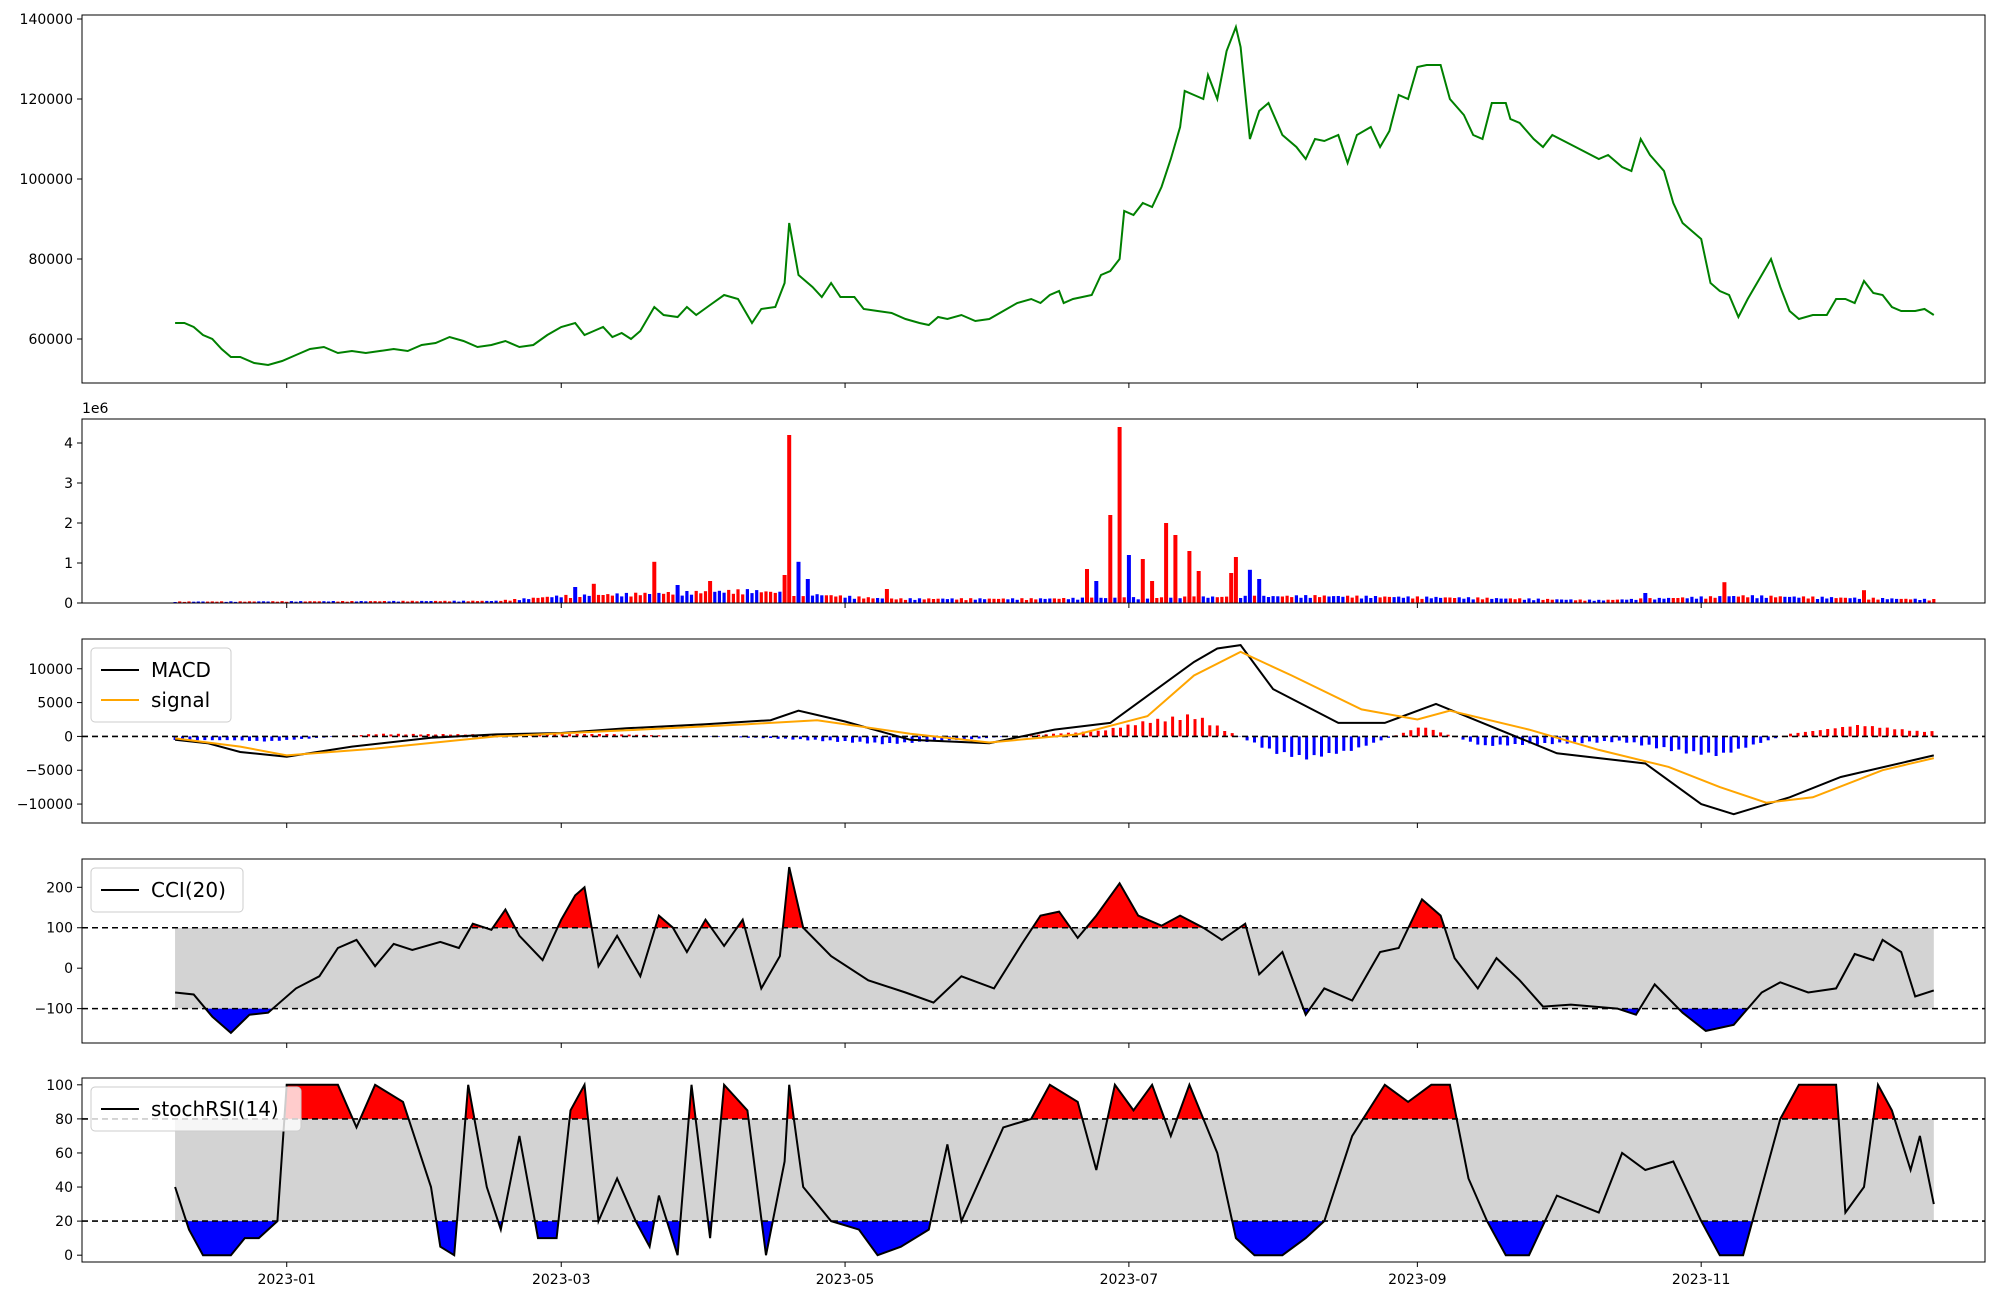 The width and height of the screenshot is (2000, 1300). What do you see at coordinates (68, 969) in the screenshot?
I see `y-tick-label: 0` at bounding box center [68, 969].